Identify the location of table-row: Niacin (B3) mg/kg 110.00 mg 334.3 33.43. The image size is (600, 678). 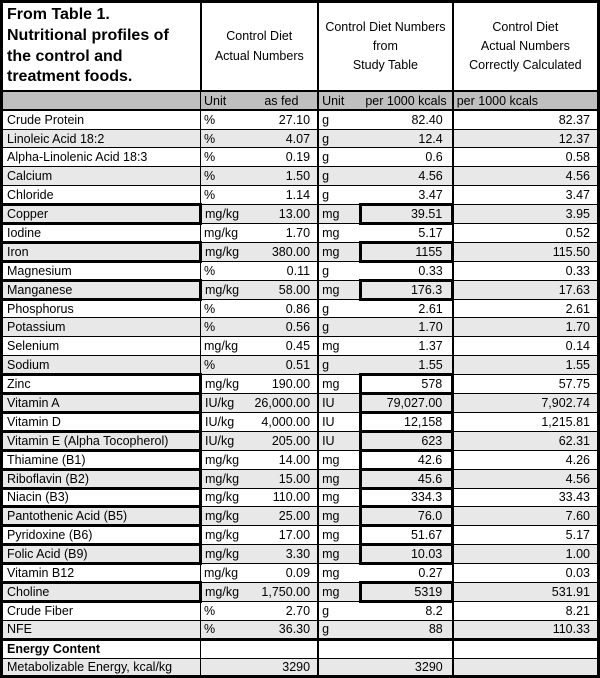
(299, 497).